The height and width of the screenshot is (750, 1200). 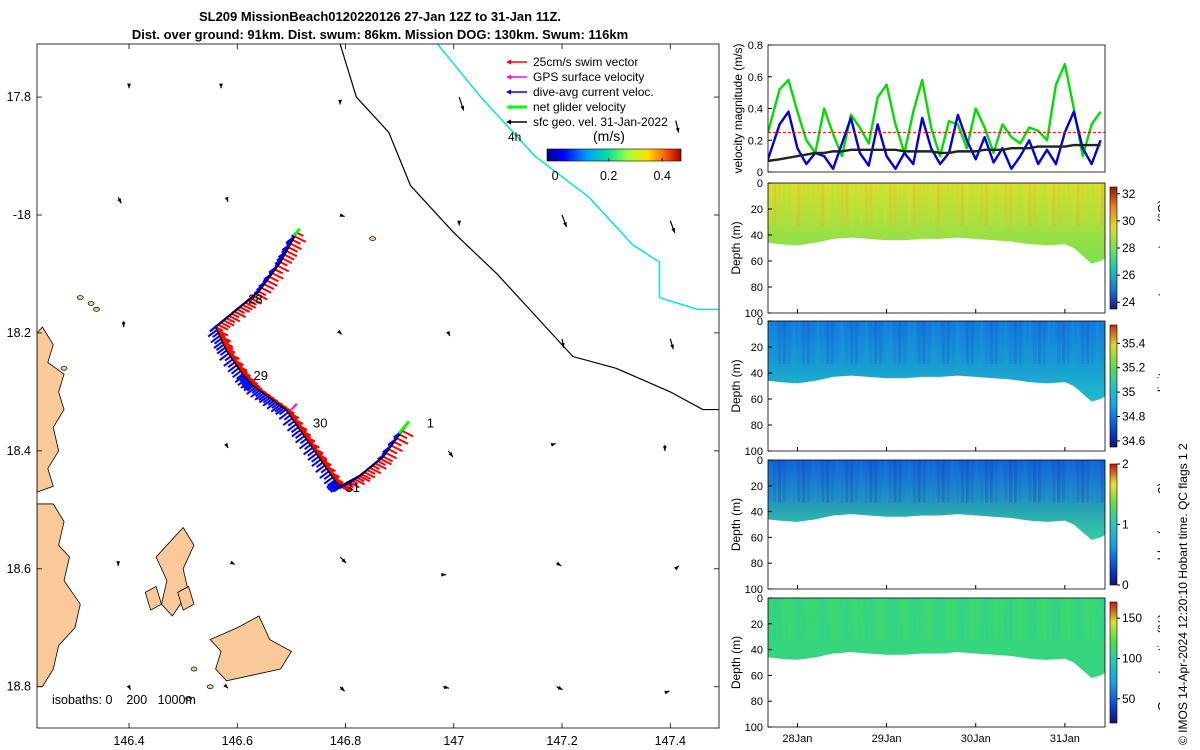 I want to click on colorbar-tick-label: 100, so click(x=1132, y=658).